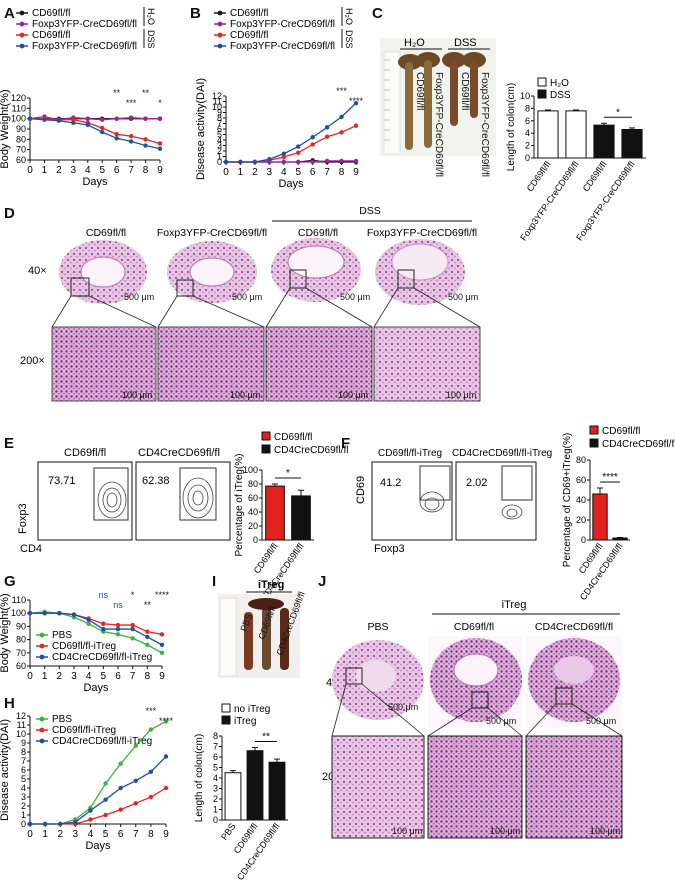  I want to click on y-tick-label-H: 10, so click(21, 734).